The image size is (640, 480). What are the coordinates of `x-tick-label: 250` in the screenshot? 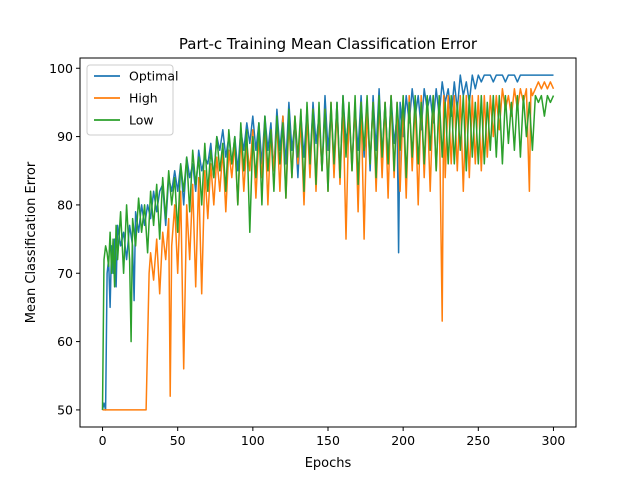 It's located at (478, 440).